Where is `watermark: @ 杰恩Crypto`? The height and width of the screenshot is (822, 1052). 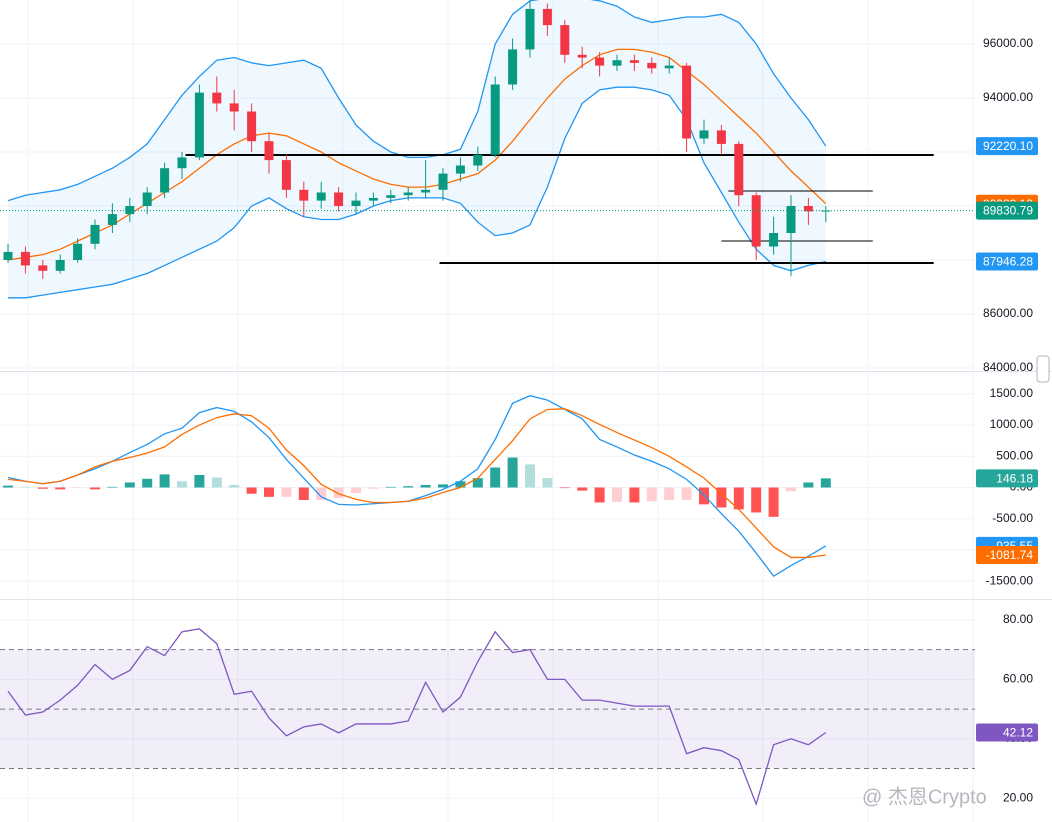
watermark: @ 杰恩Crypto is located at coordinates (924, 796).